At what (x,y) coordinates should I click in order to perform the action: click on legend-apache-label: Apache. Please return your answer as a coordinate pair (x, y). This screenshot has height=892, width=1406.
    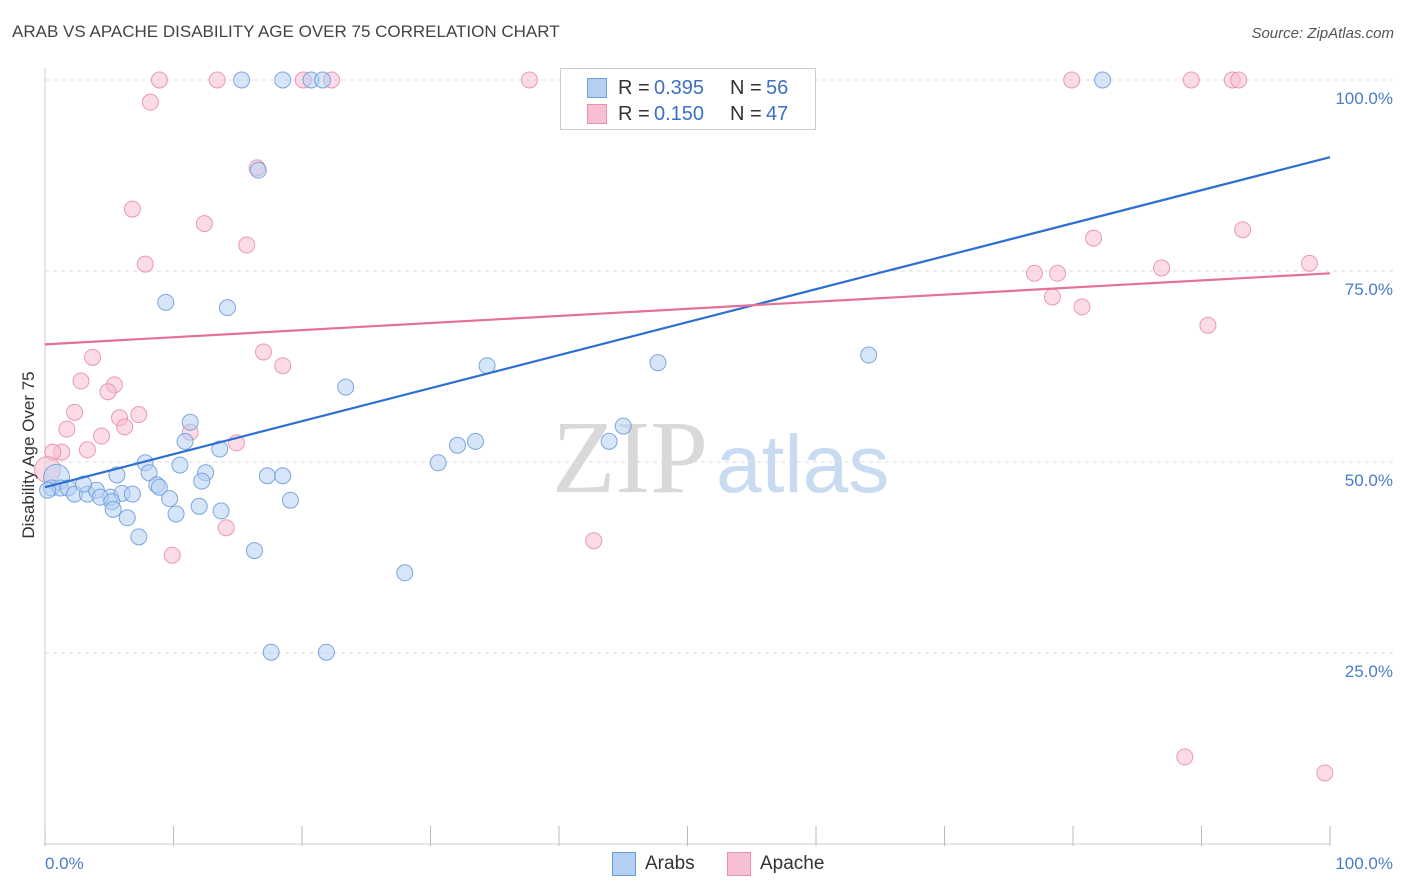
    Looking at the image, I should click on (792, 863).